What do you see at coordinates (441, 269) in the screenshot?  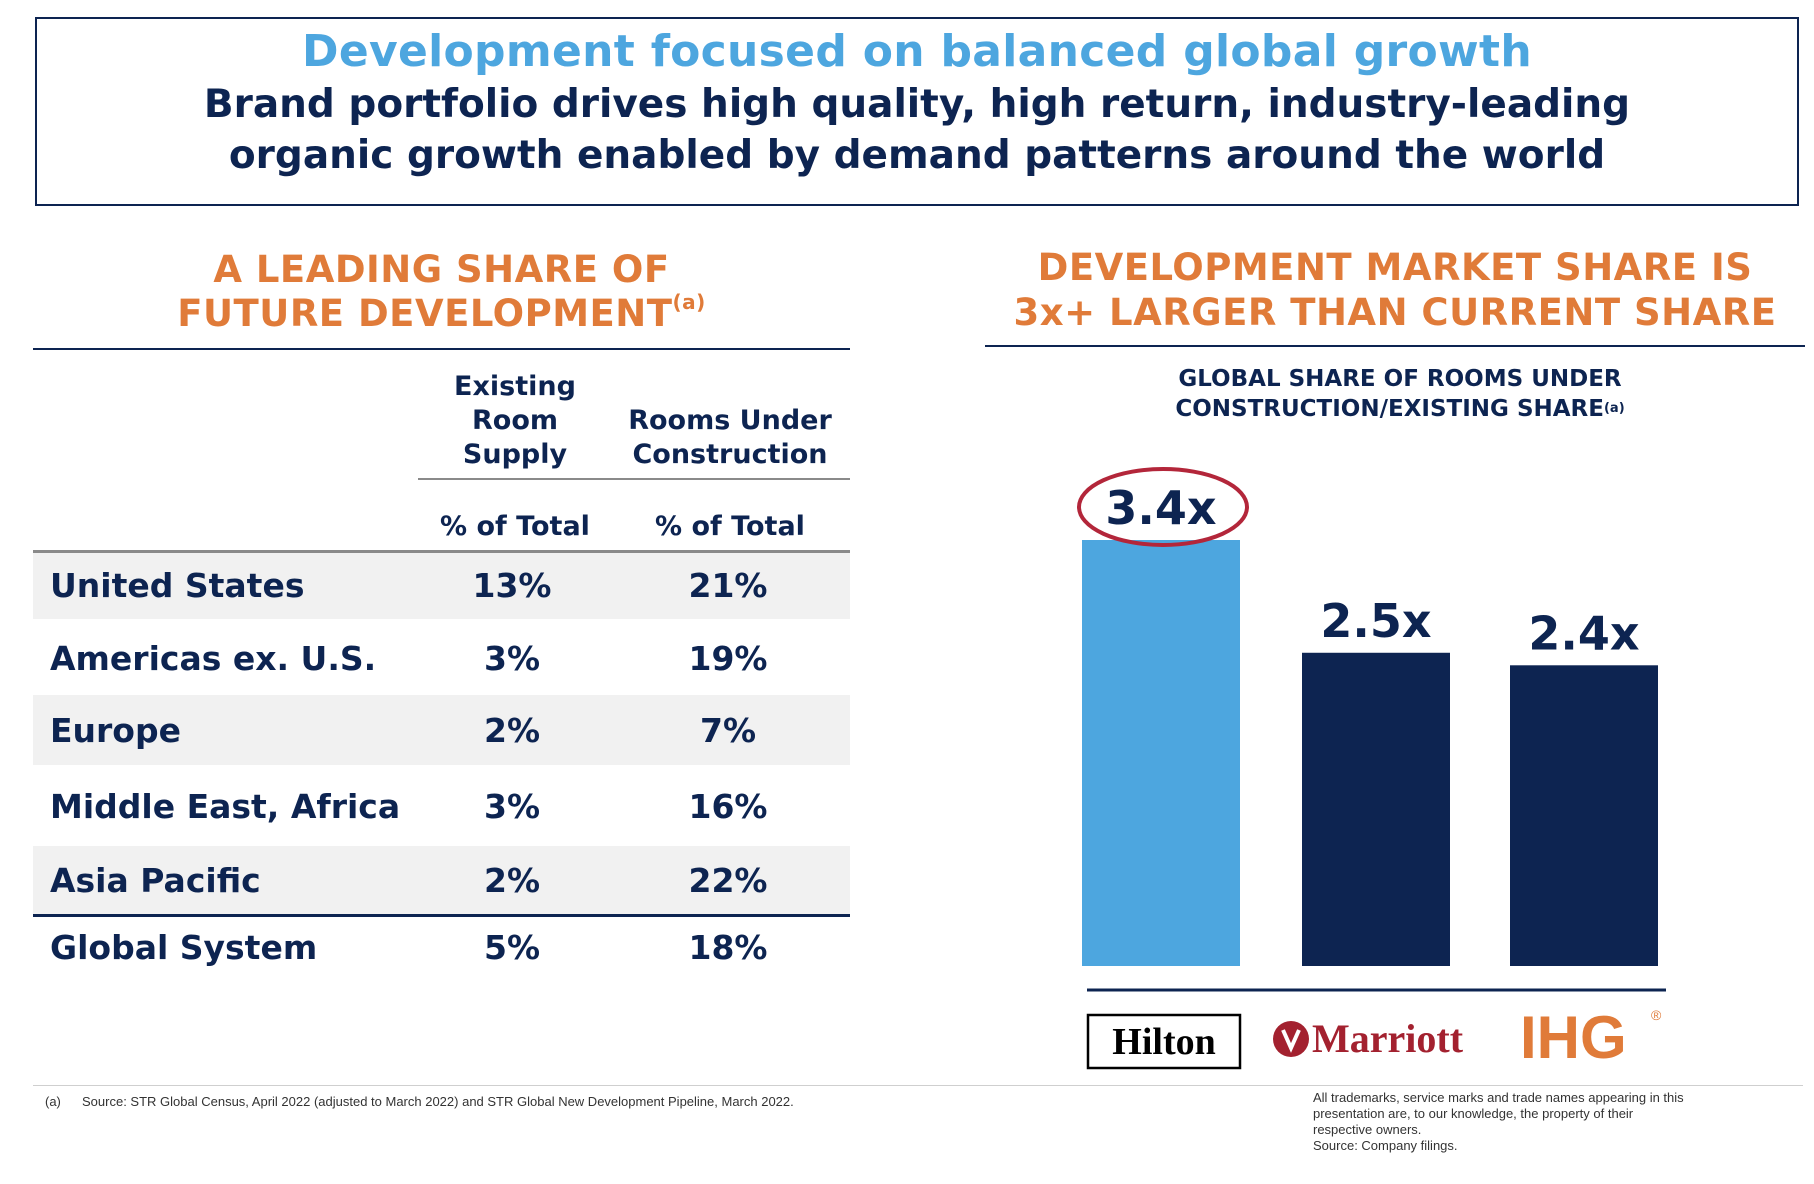 I see `left-section-title-line-1: A LEADING SHARE OF` at bounding box center [441, 269].